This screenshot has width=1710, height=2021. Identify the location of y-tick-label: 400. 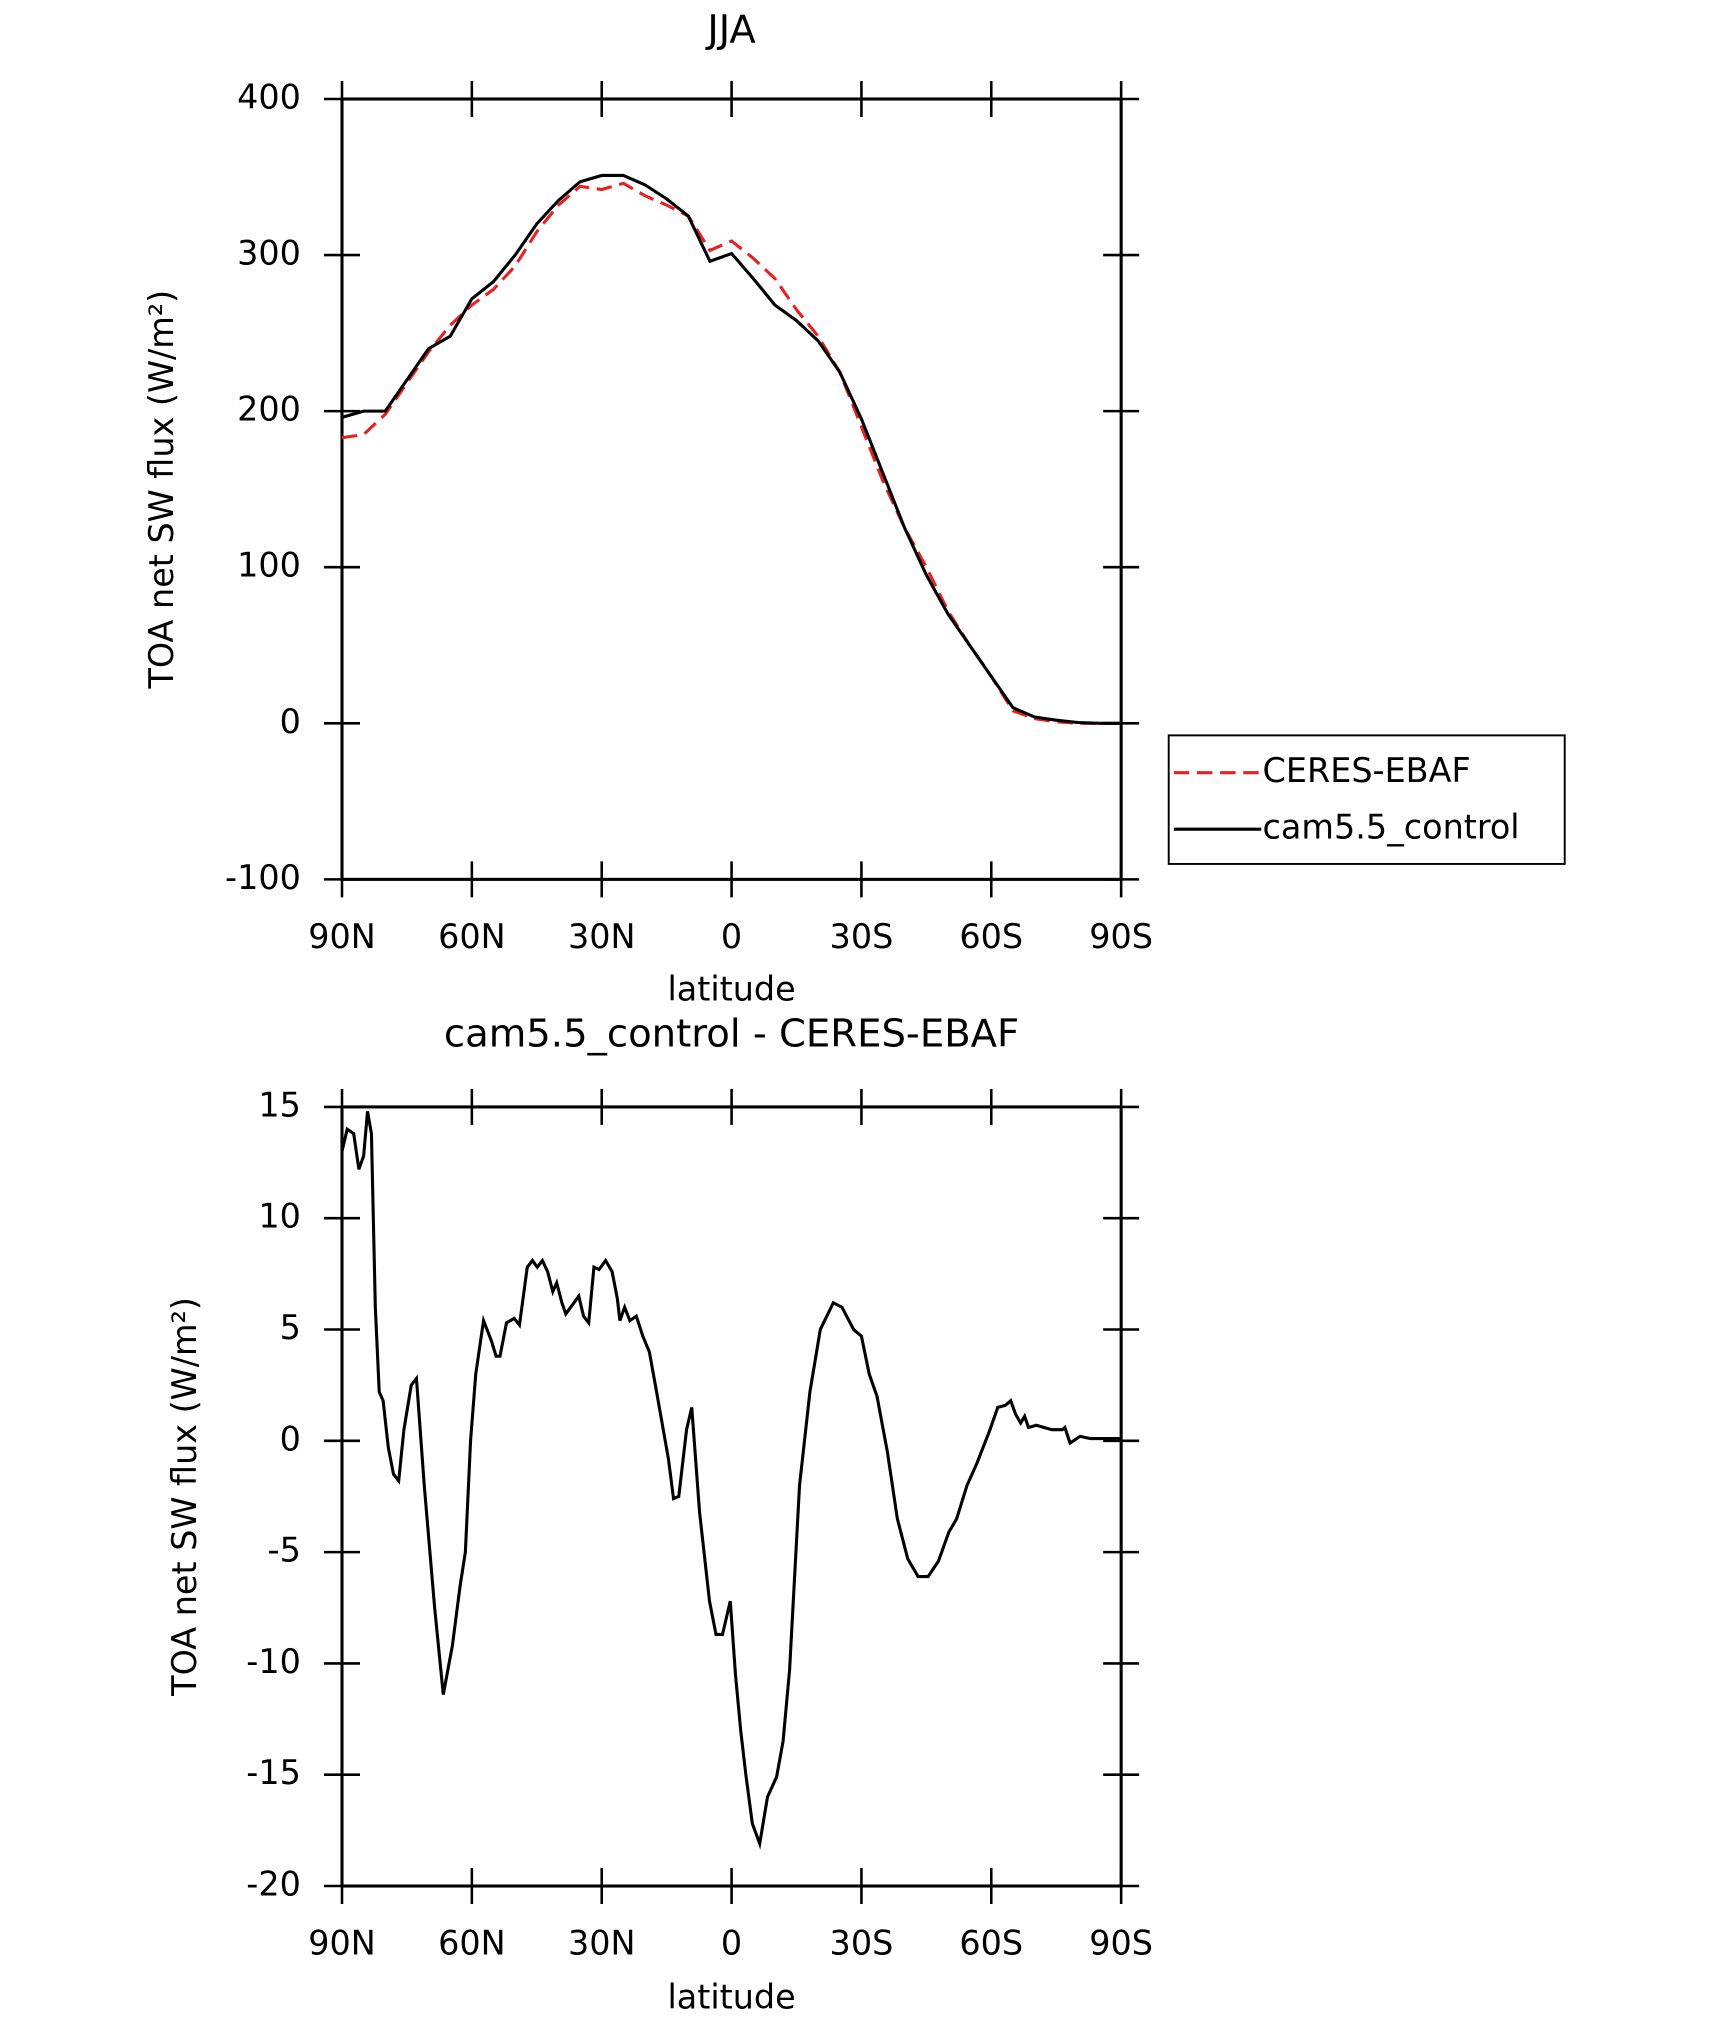
(269, 96).